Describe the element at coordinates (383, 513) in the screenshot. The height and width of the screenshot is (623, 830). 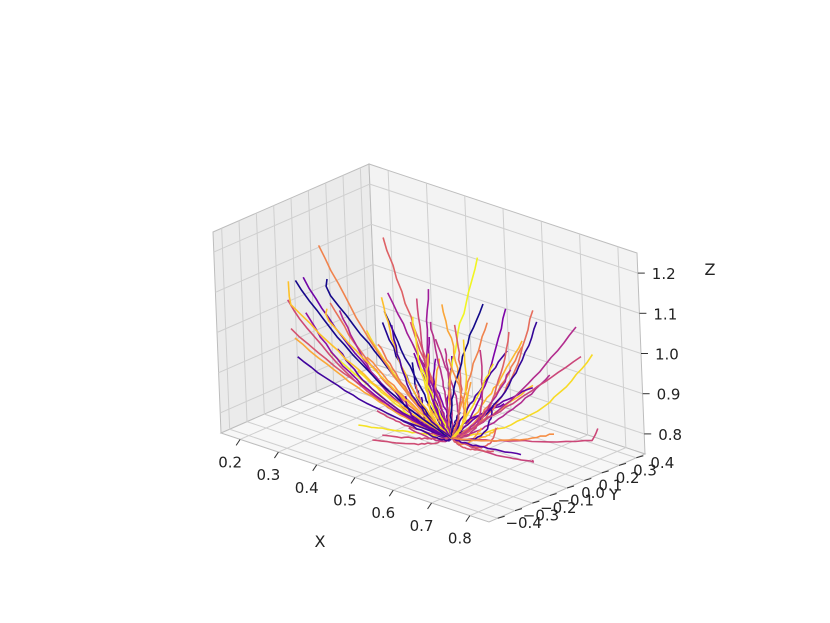
I see `x-tick-label: 0.6` at that location.